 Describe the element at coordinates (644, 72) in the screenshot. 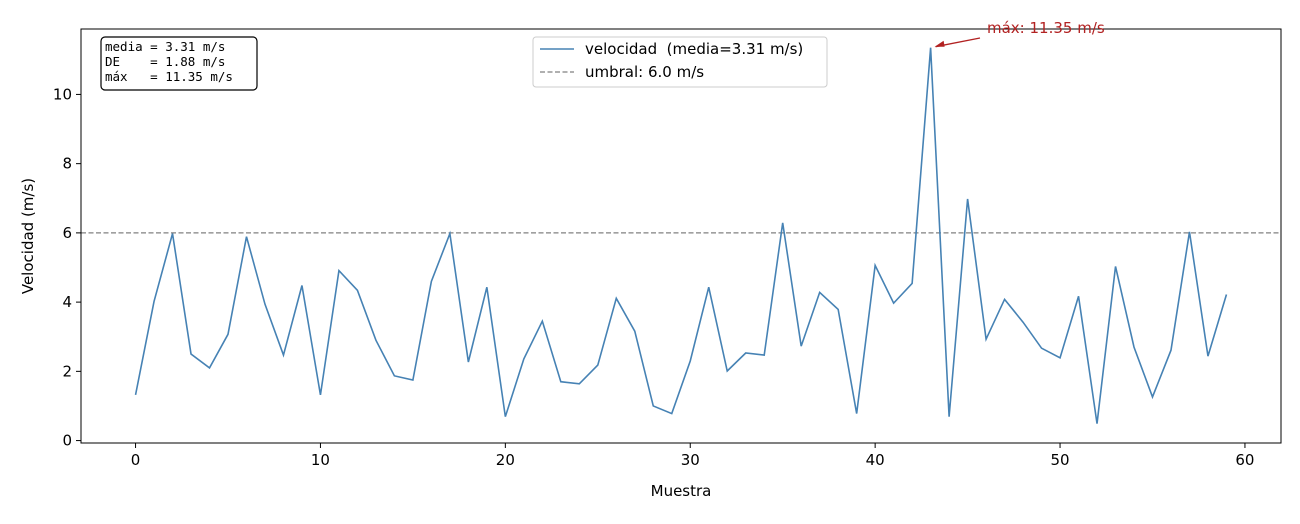

I see `legend-label: umbral: 6.0 m/s` at that location.